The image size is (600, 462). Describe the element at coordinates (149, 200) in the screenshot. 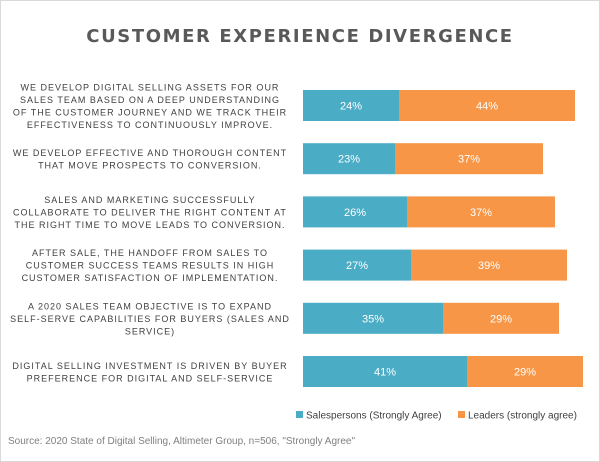

I see `category-label-3-line-1: SALES AND MARKETING SUCCESSFULLY` at that location.